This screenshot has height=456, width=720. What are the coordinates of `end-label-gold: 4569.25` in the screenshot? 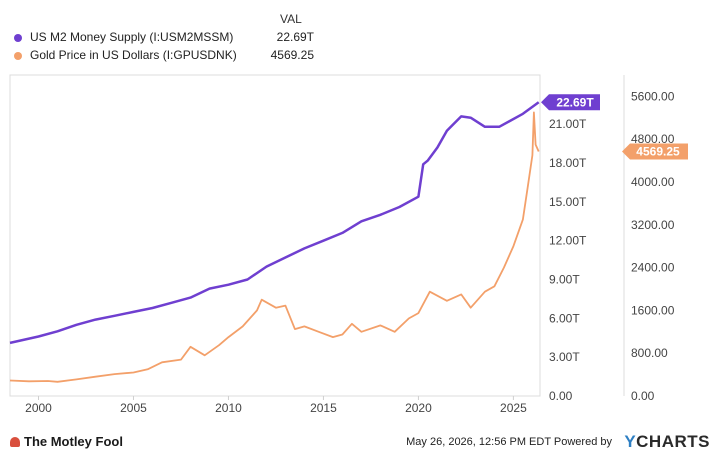 It's located at (658, 152).